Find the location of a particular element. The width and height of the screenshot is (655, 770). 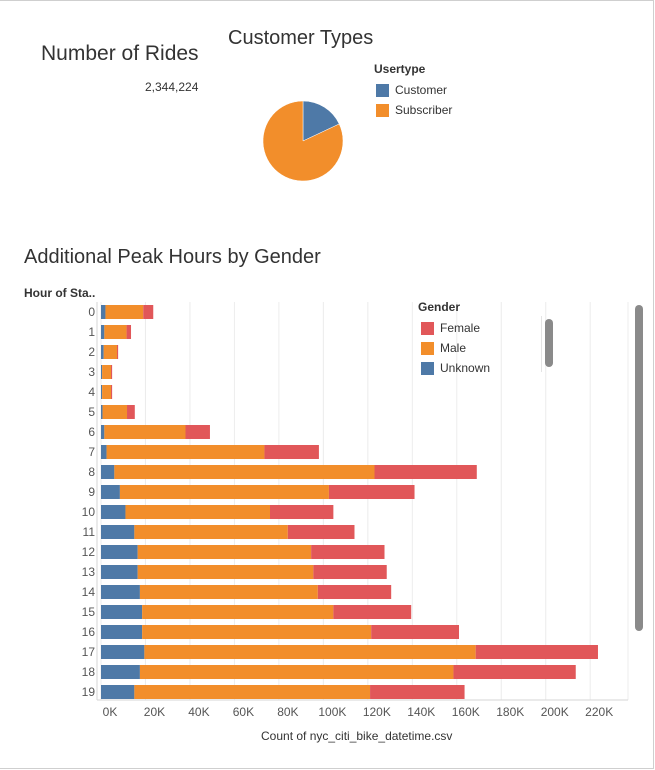

pie-title: Customer Types is located at coordinates (301, 38).